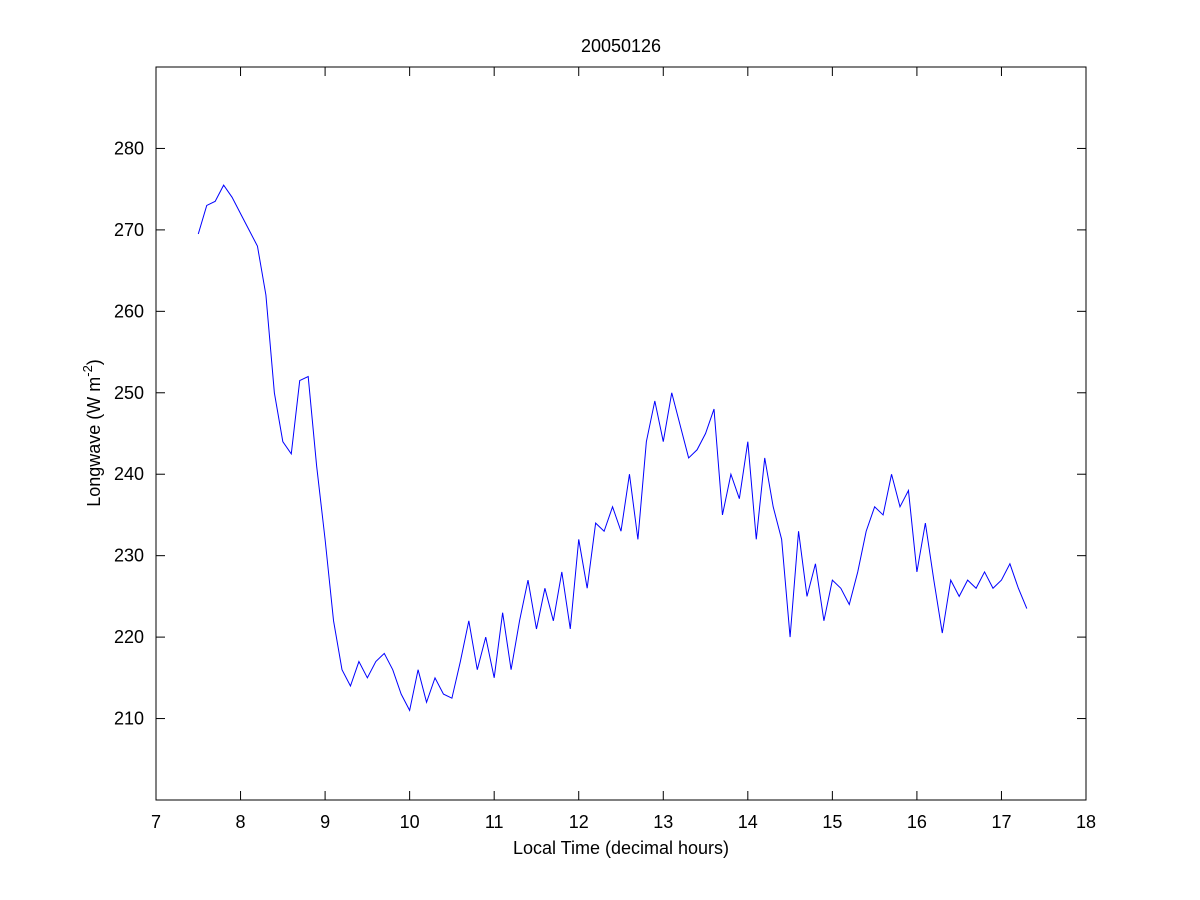 The width and height of the screenshot is (1200, 900). I want to click on x-tick-label: 10, so click(410, 822).